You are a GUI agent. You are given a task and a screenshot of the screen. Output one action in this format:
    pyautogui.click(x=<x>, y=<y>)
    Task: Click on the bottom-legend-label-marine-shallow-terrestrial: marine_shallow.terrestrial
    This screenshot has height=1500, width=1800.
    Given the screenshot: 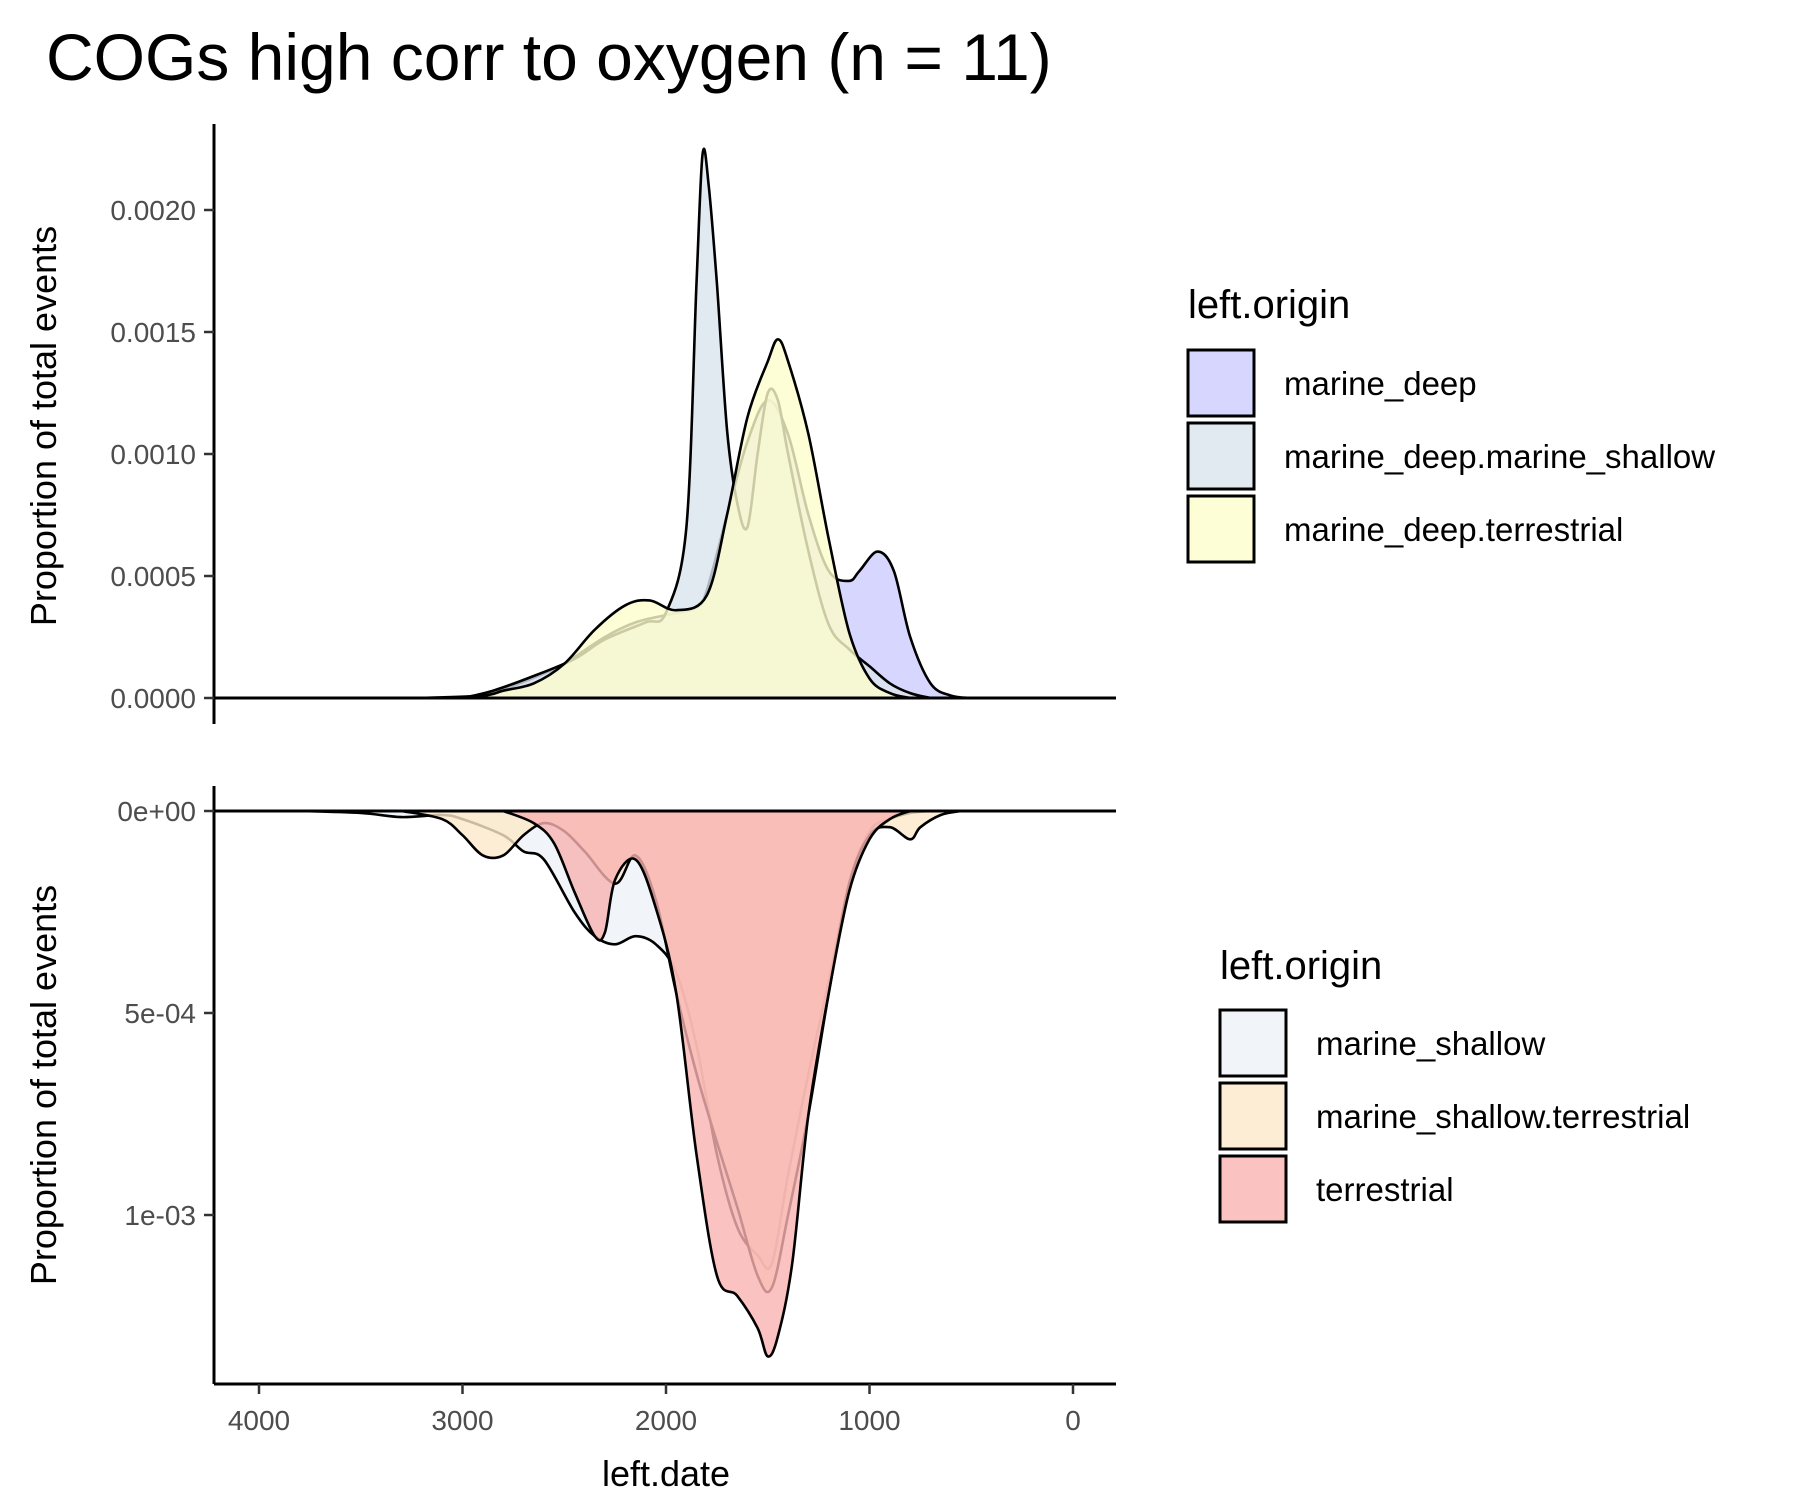 What is the action you would take?
    pyautogui.click(x=1503, y=1116)
    